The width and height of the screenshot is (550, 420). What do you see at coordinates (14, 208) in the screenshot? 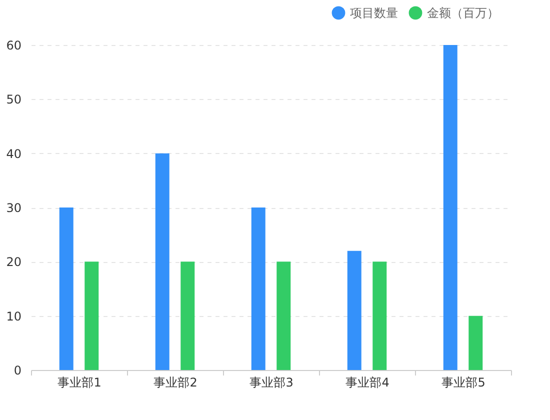
I see `y-tick-label: 30` at bounding box center [14, 208].